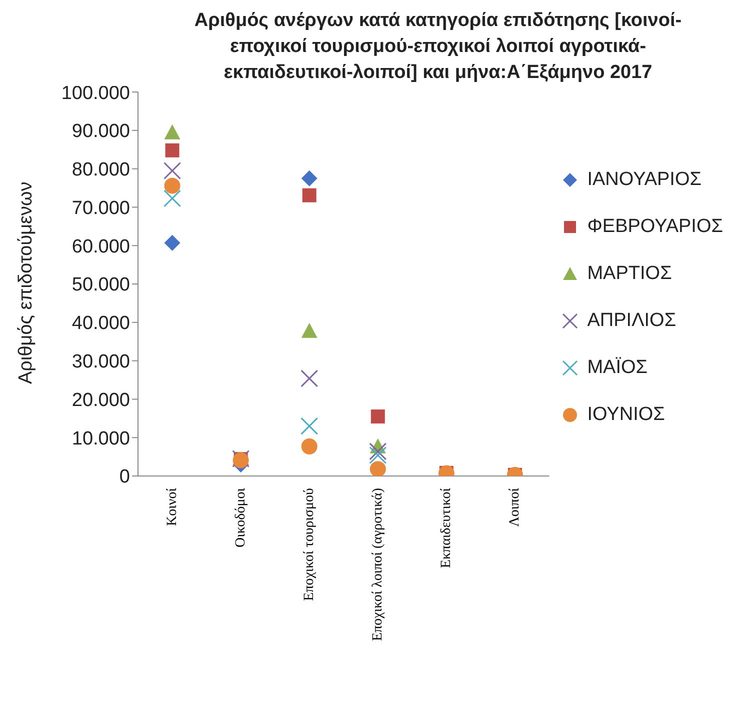  Describe the element at coordinates (101, 285) in the screenshot. I see `y-tick-label: 50.000` at that location.